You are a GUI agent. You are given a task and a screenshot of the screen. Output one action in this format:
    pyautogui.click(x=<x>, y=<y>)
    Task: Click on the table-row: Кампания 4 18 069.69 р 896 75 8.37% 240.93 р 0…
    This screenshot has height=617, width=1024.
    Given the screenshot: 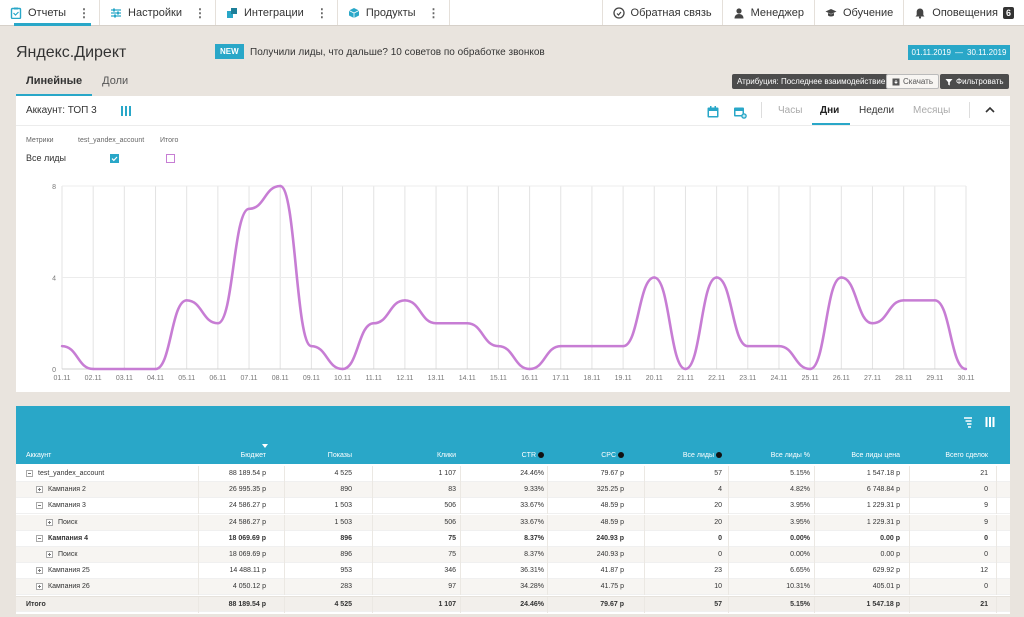 What is the action you would take?
    pyautogui.click(x=513, y=538)
    